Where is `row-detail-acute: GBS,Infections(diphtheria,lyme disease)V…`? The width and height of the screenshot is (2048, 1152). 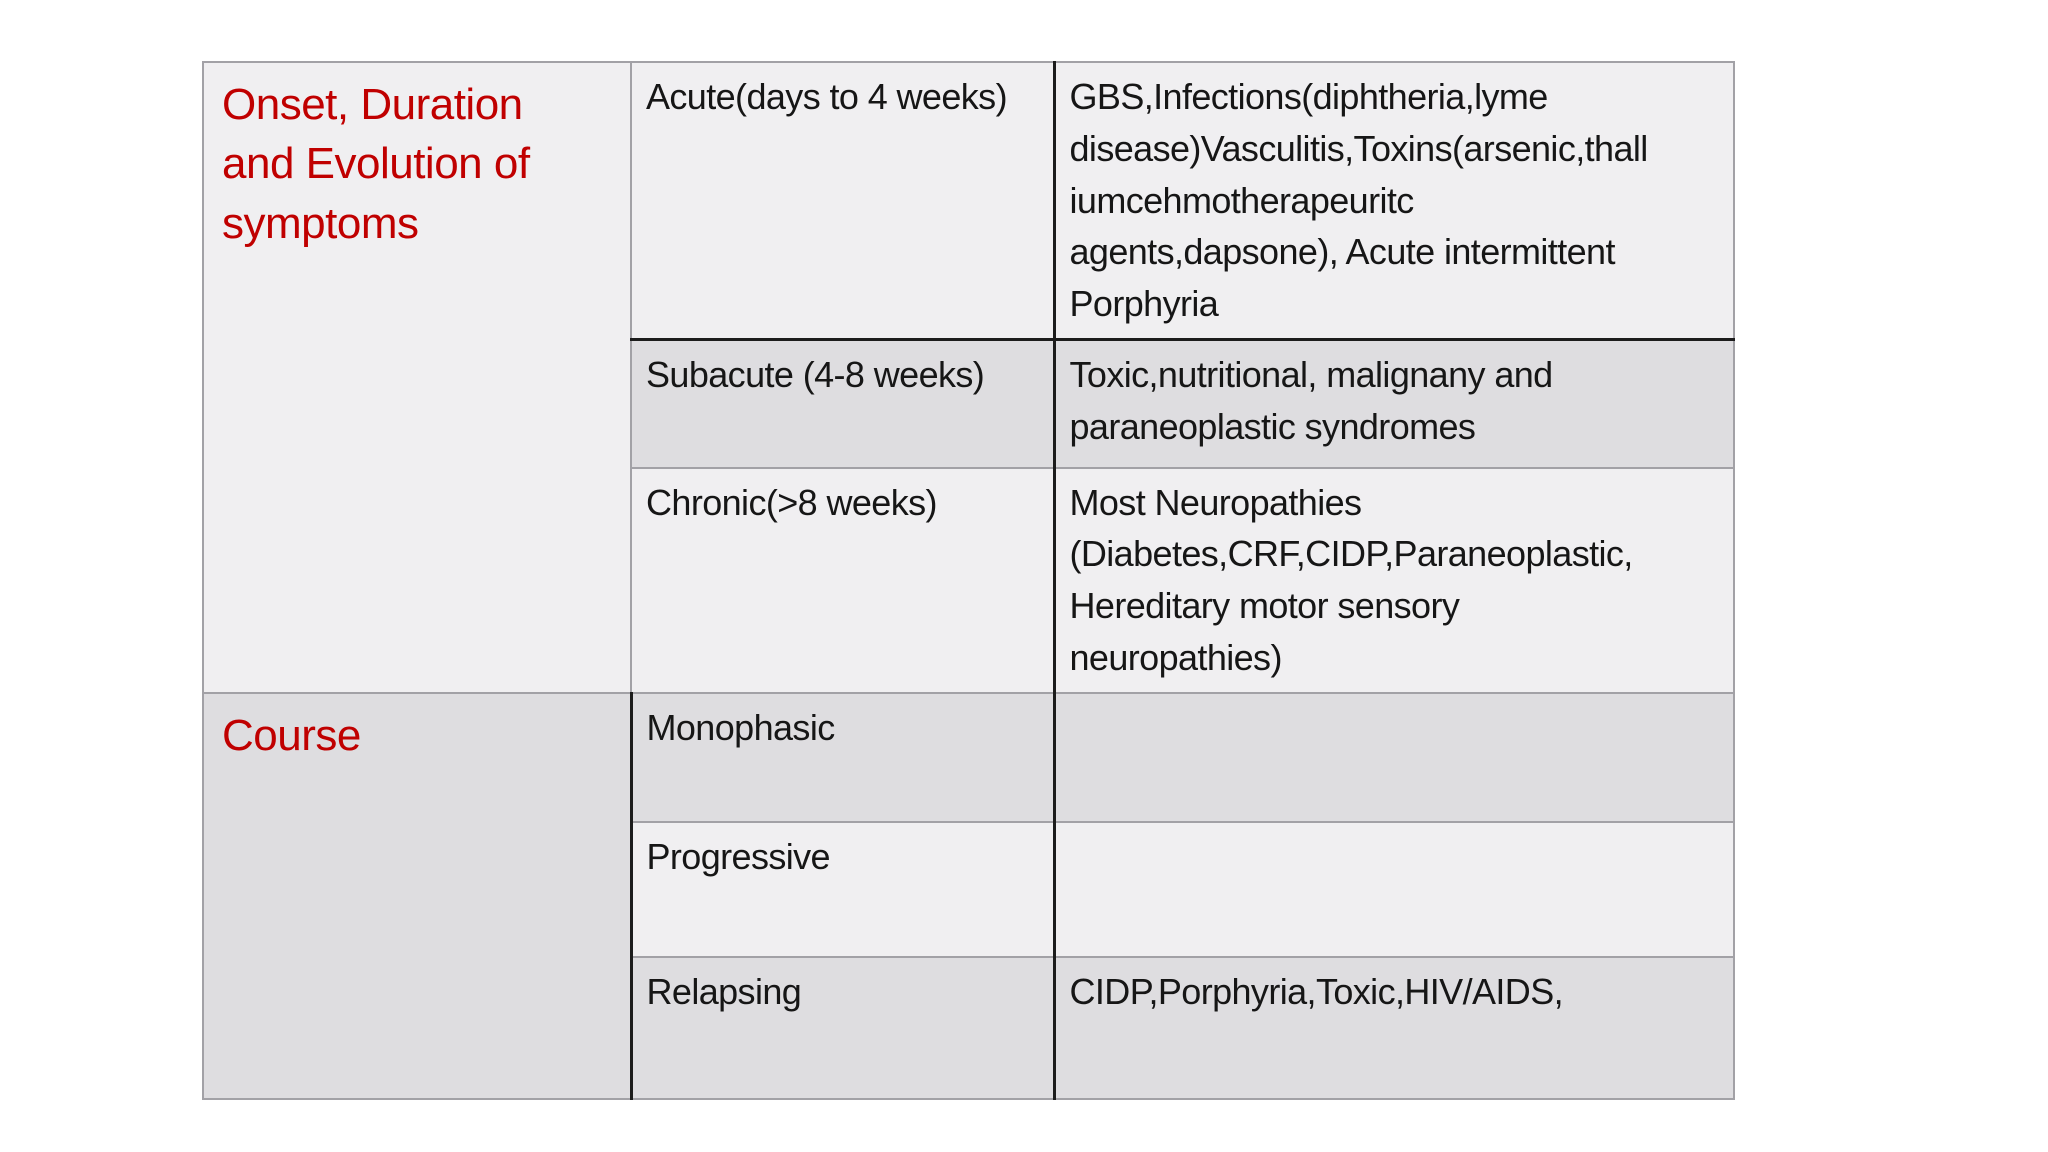
row-detail-acute: GBS,Infections(diphtheria,lyme disease)V… is located at coordinates (1393, 201).